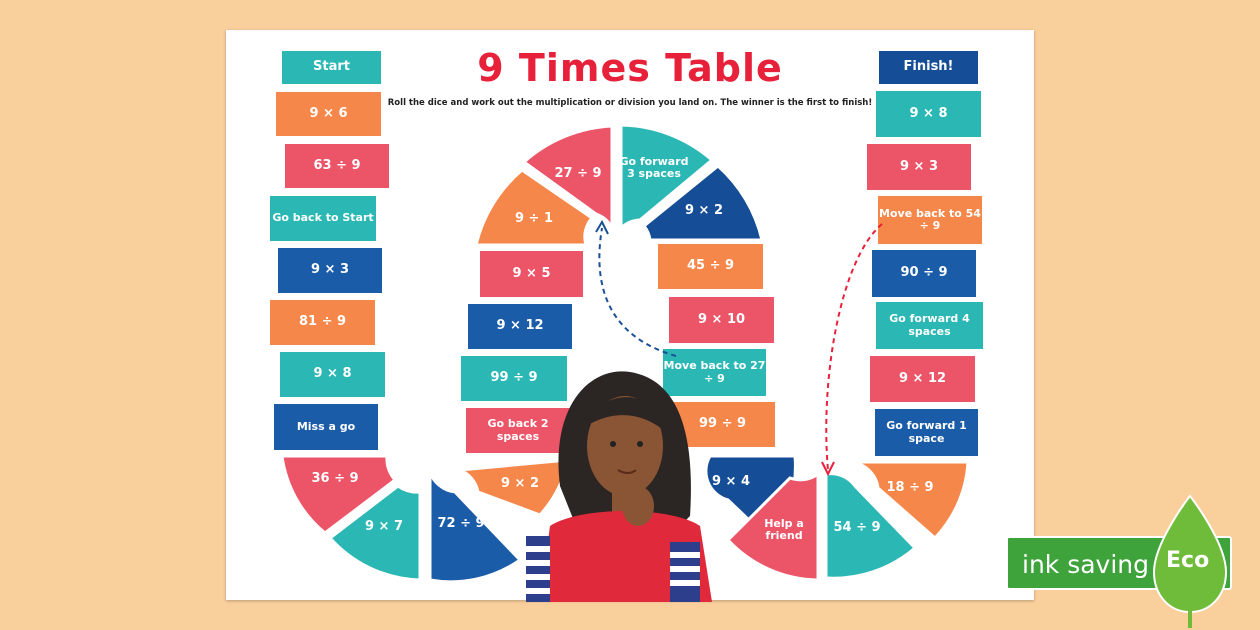 The width and height of the screenshot is (1260, 630). Describe the element at coordinates (928, 67) in the screenshot. I see `tile-finish: Finish!` at that location.